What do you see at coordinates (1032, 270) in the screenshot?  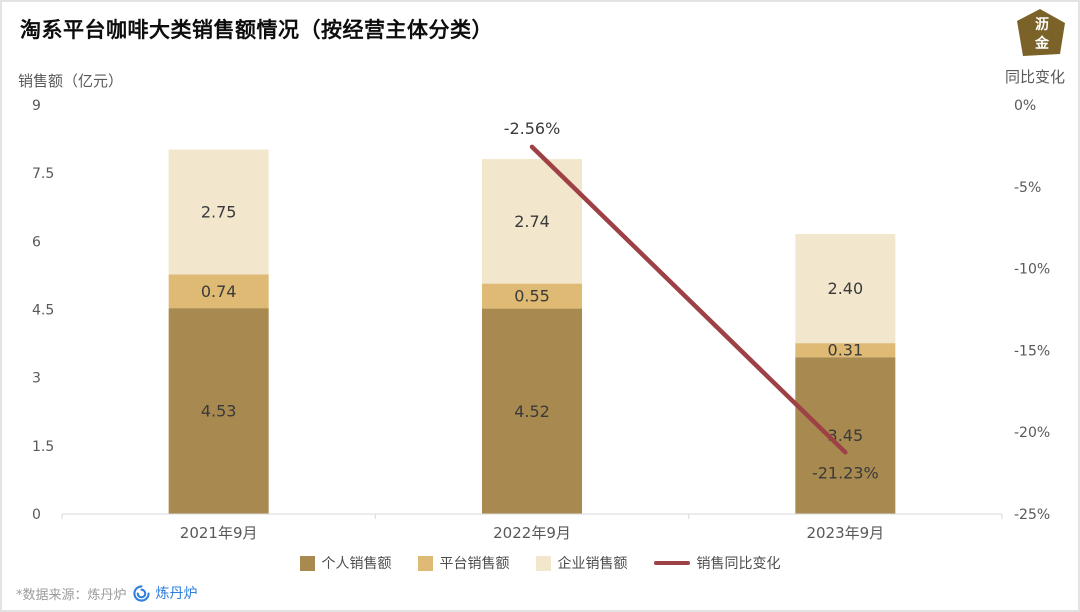 I see `right-axis-tick-label: -10%` at bounding box center [1032, 270].